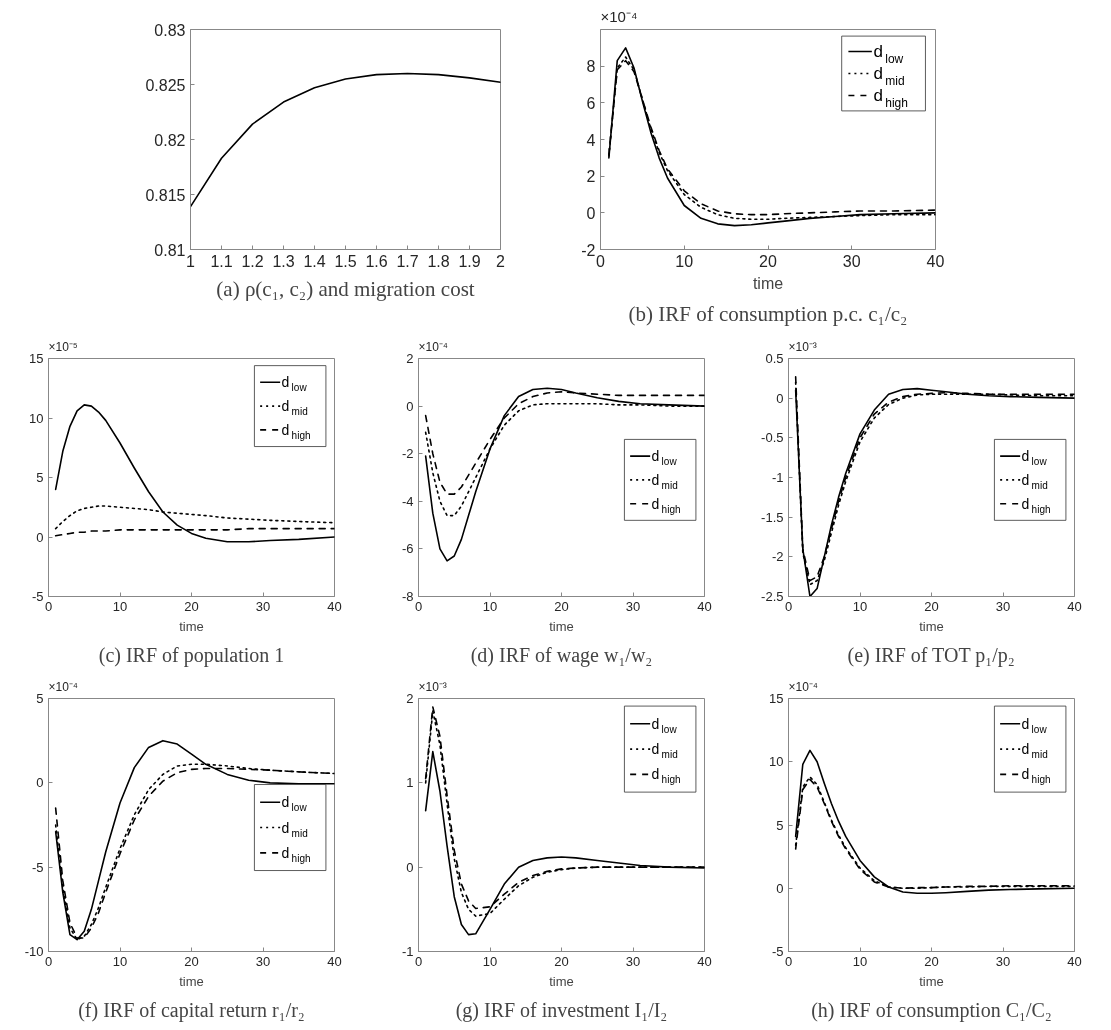  Describe the element at coordinates (63, 346) in the screenshot. I see `text: ×10⁻⁵` at that location.